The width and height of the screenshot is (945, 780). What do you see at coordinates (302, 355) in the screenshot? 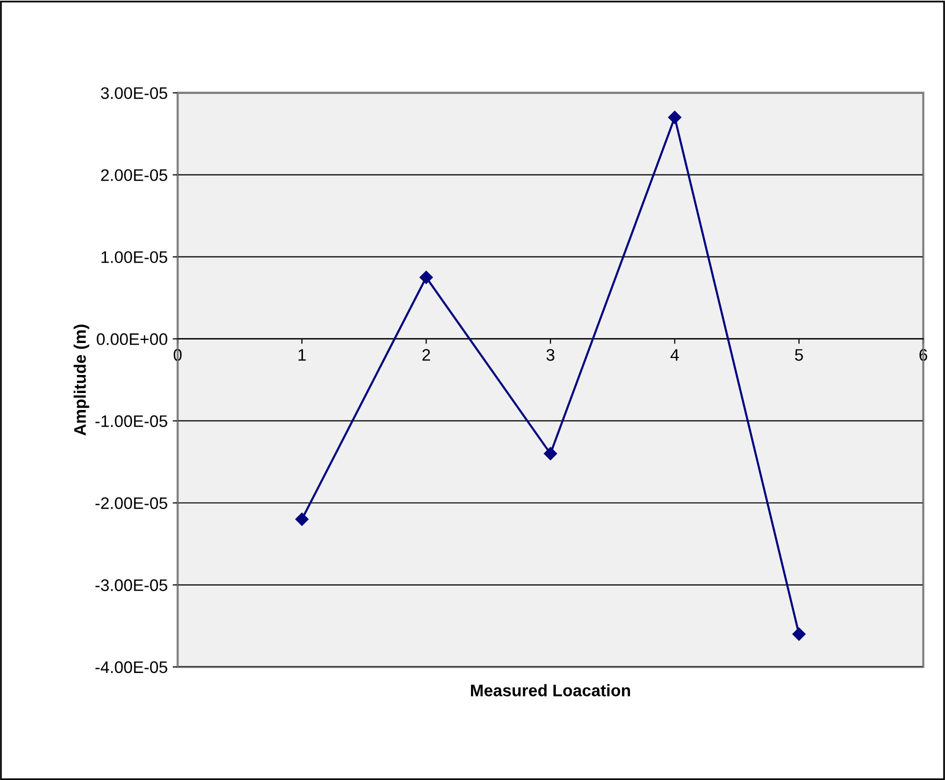
I see `x-tick-label: 1` at bounding box center [302, 355].